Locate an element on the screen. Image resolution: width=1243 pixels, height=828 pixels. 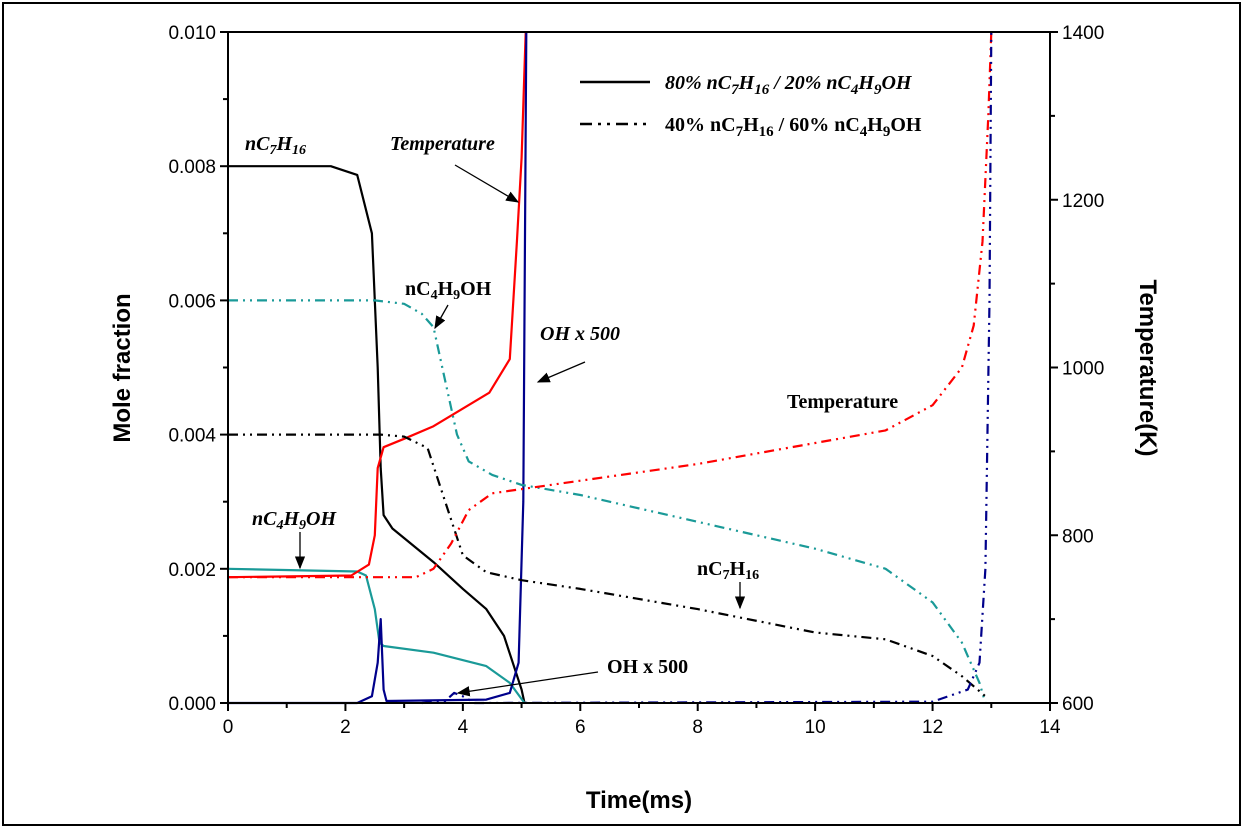
x-axis-label: Time(ms) is located at coordinates (639, 800).